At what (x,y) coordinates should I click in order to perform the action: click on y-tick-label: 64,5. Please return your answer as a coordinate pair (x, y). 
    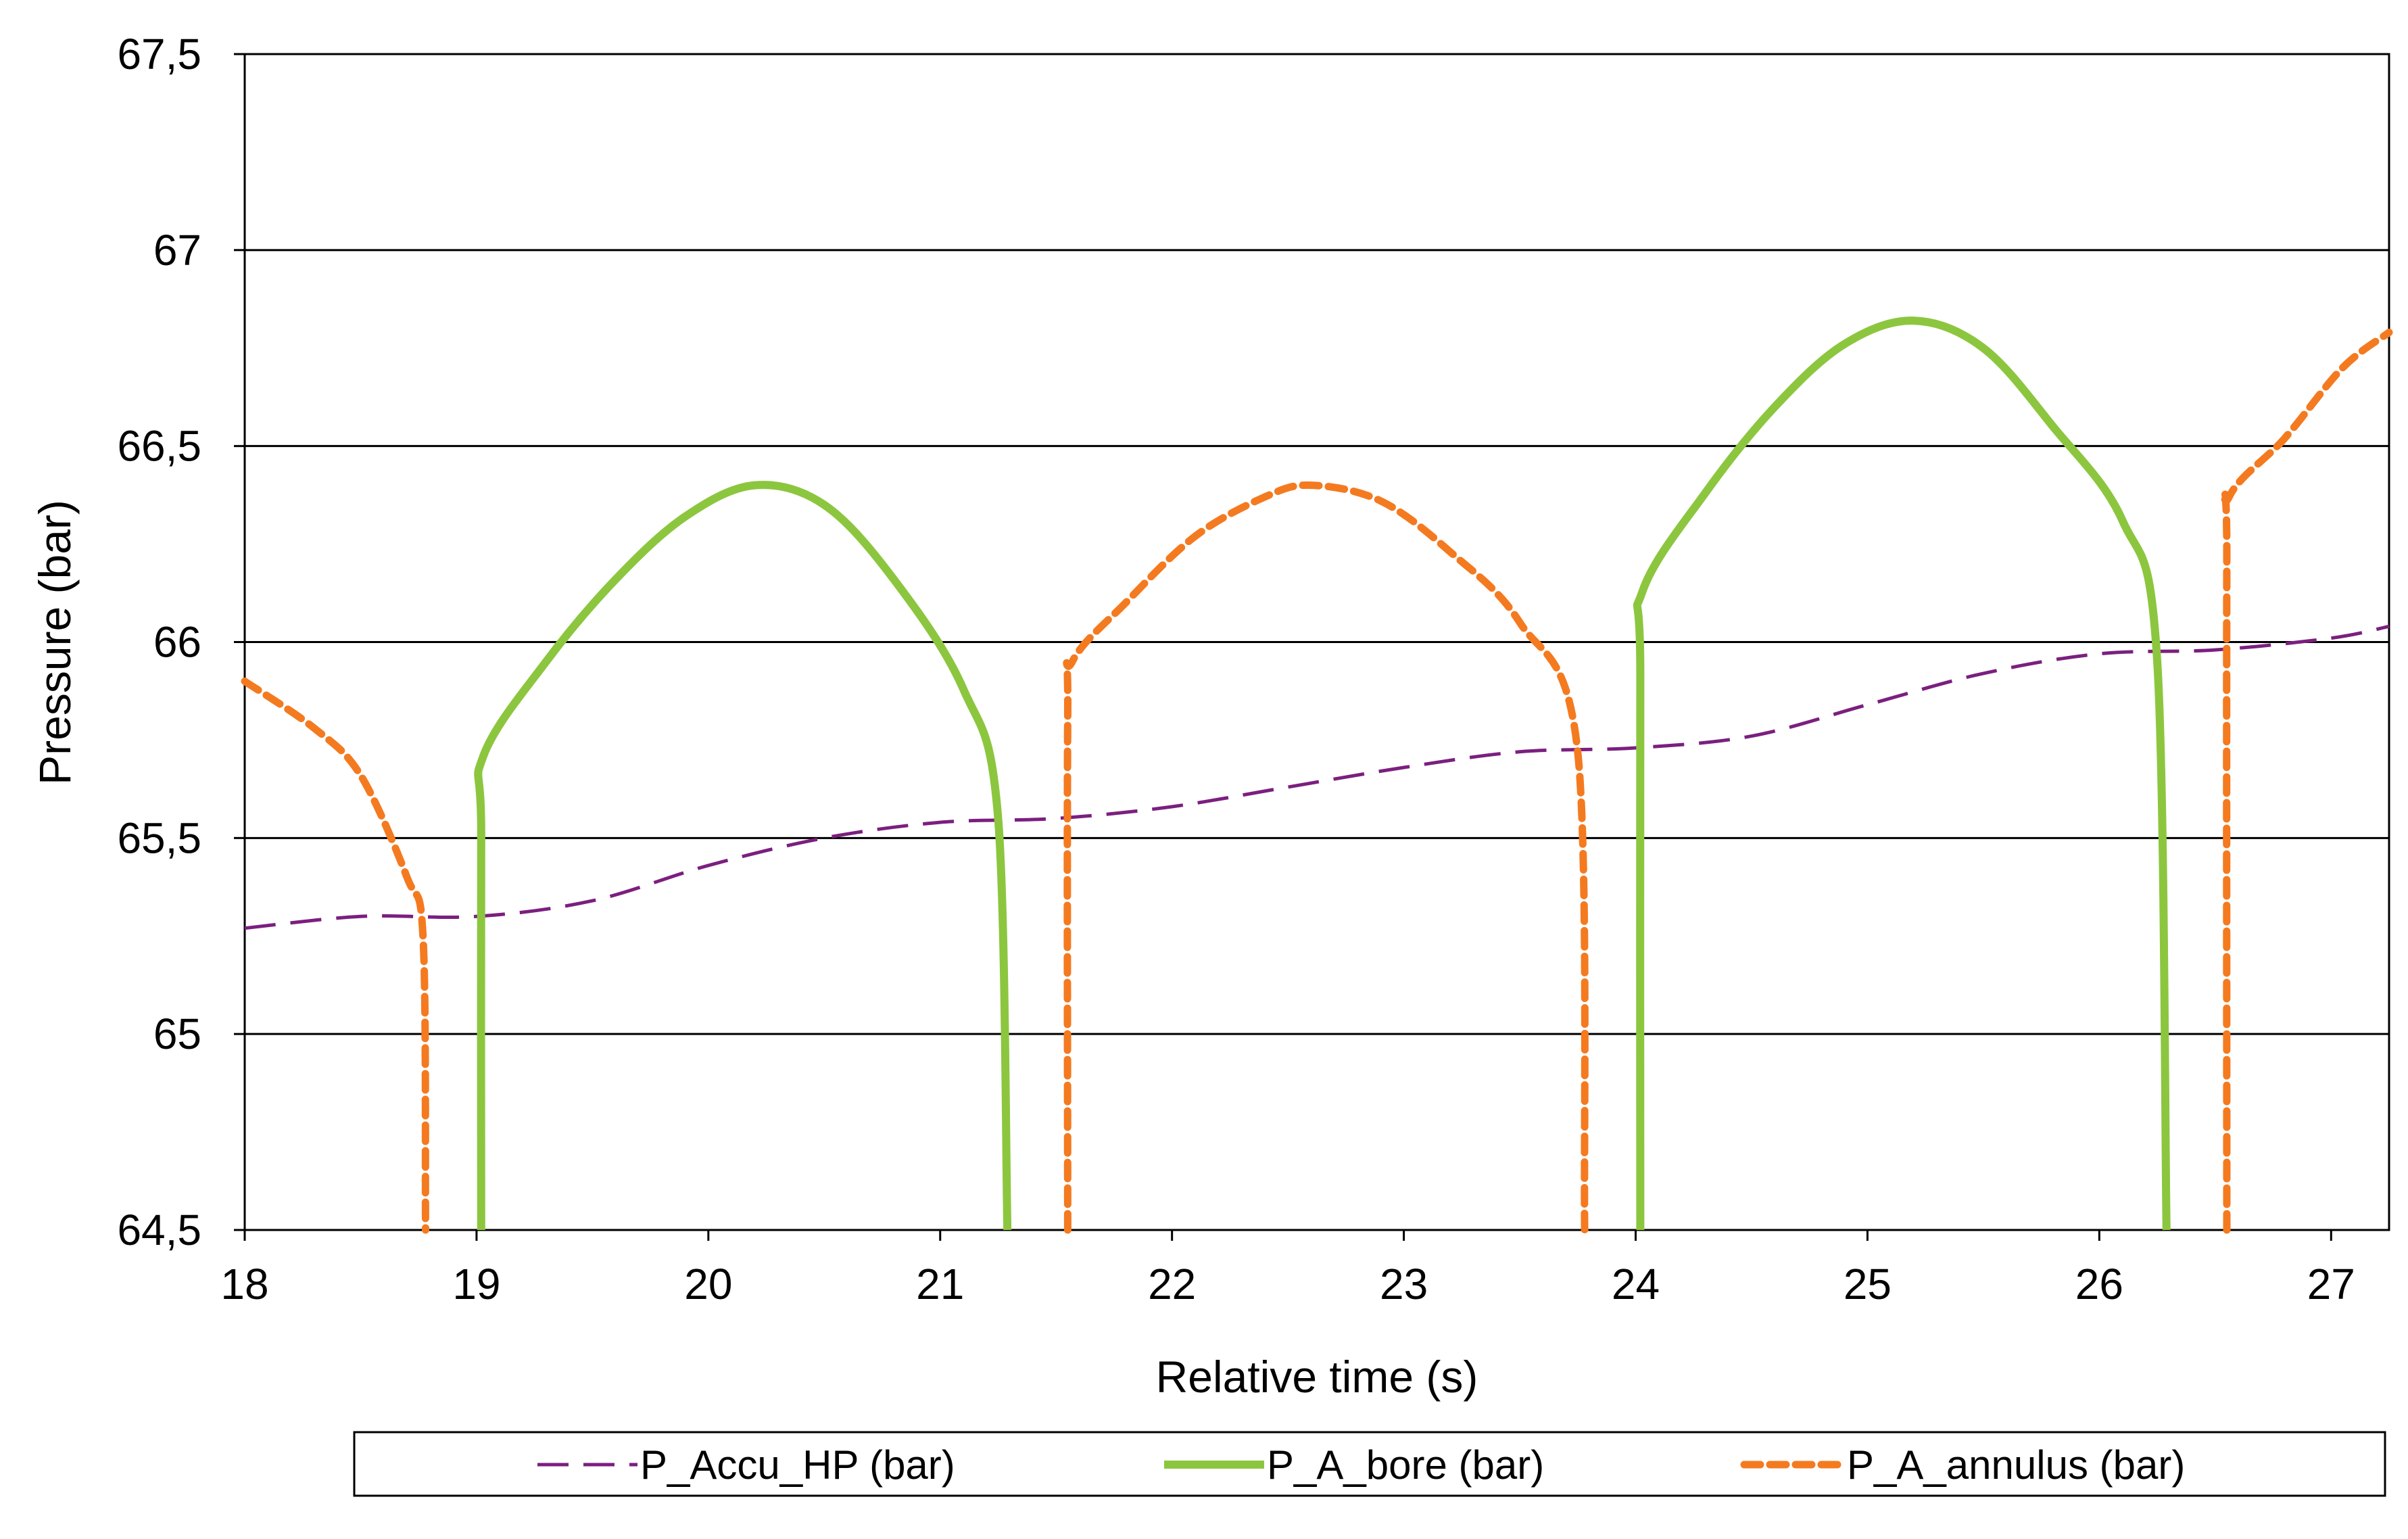
    Looking at the image, I should click on (159, 1230).